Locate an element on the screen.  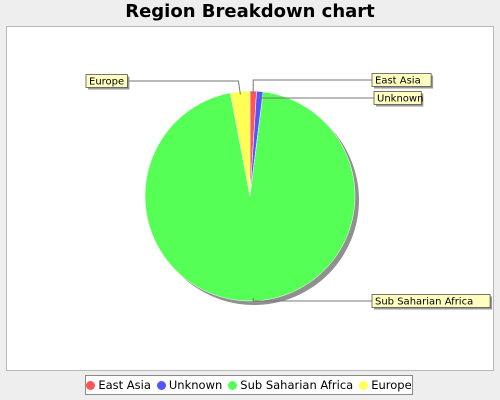
legend-label-east-asia: East Asia is located at coordinates (124, 385).